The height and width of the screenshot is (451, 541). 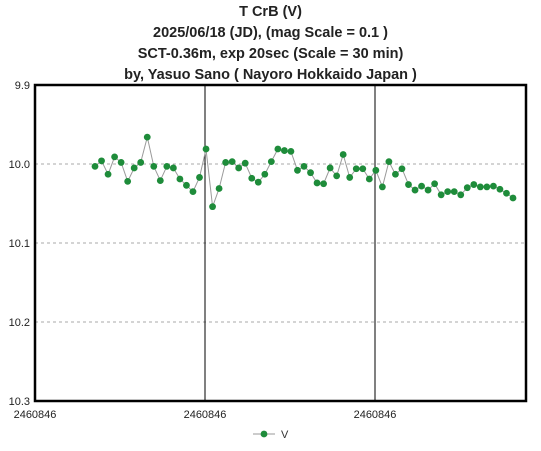 I want to click on chart-title-line-3: SCT-0.36m, exp 20sec (Scale = 30 min), so click(x=270, y=54).